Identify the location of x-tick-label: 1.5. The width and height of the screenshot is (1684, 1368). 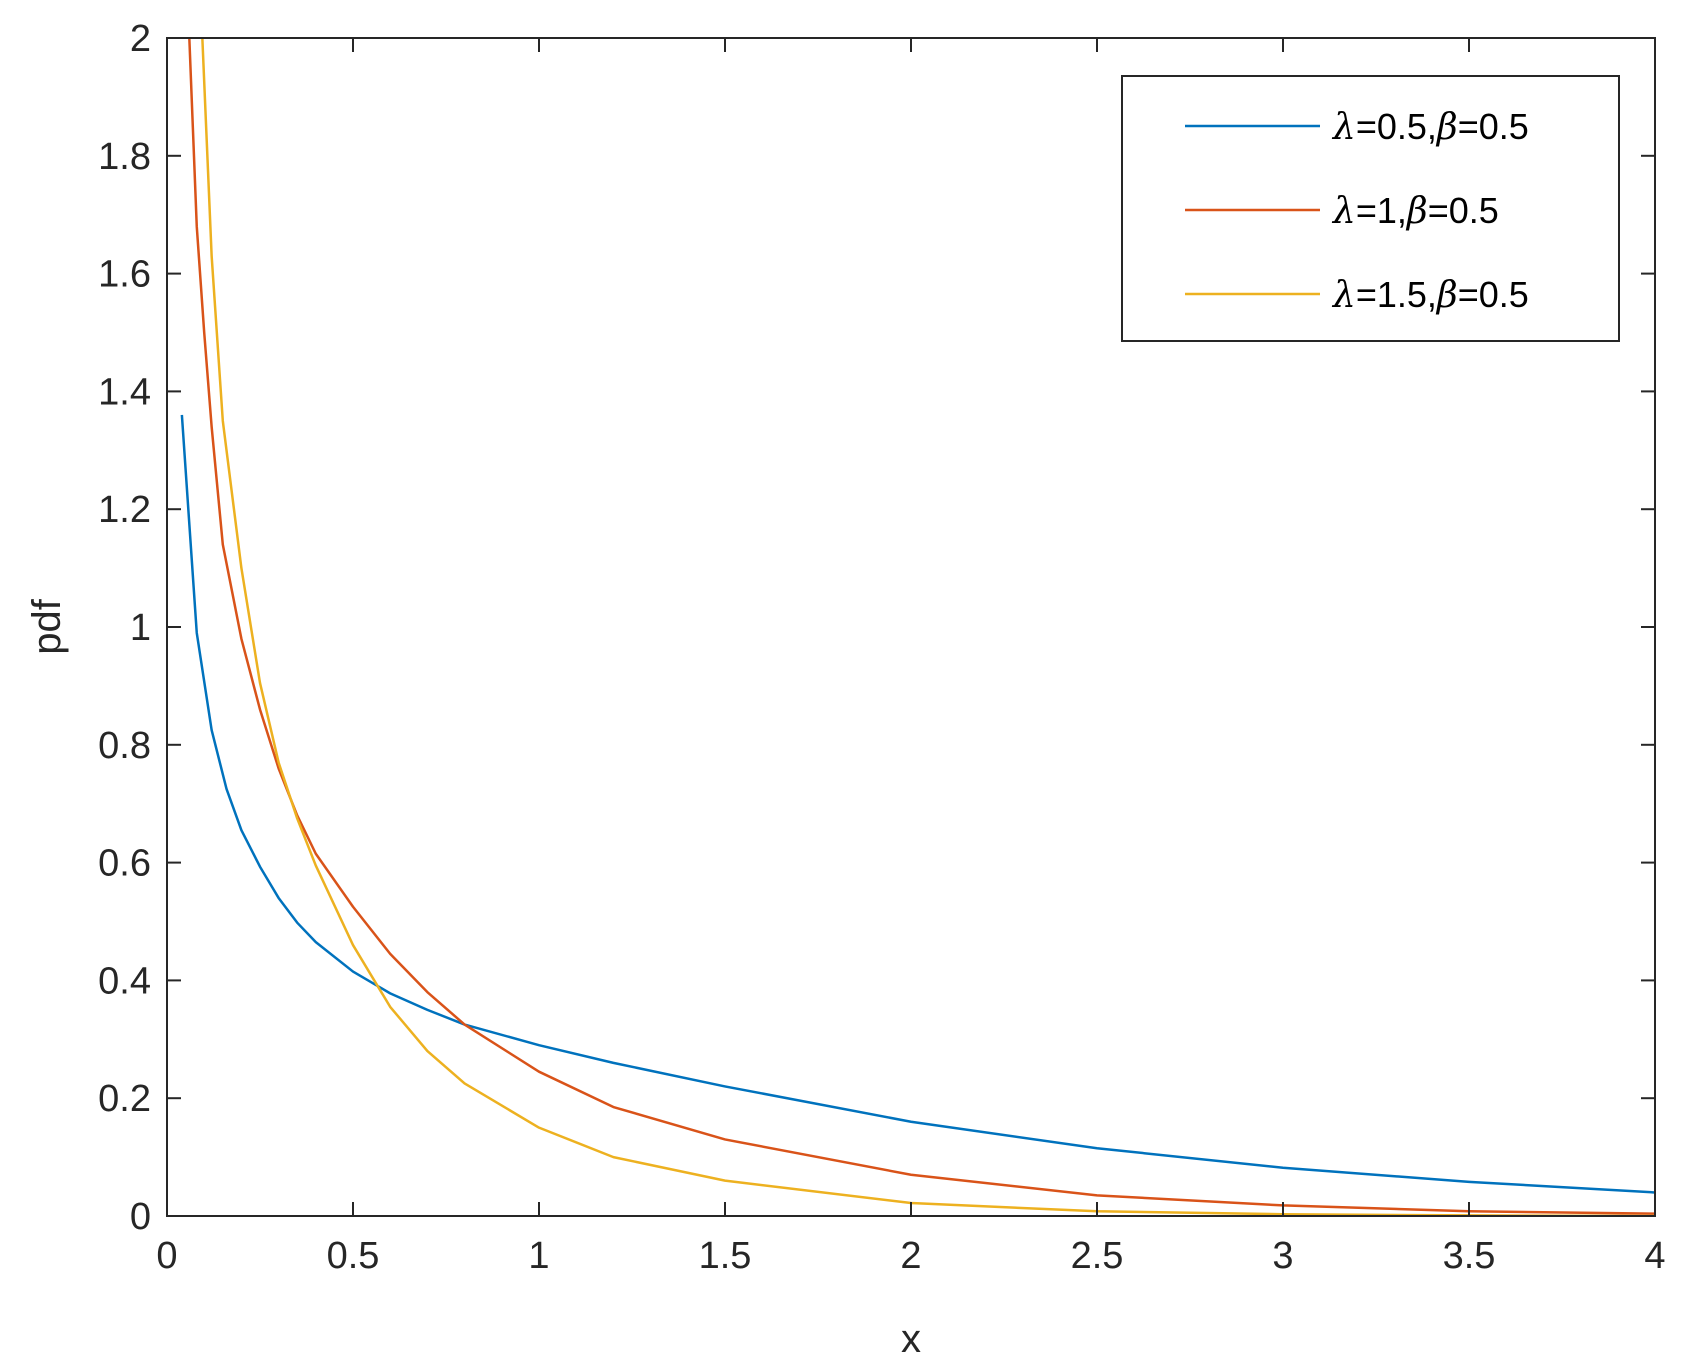
(725, 1256).